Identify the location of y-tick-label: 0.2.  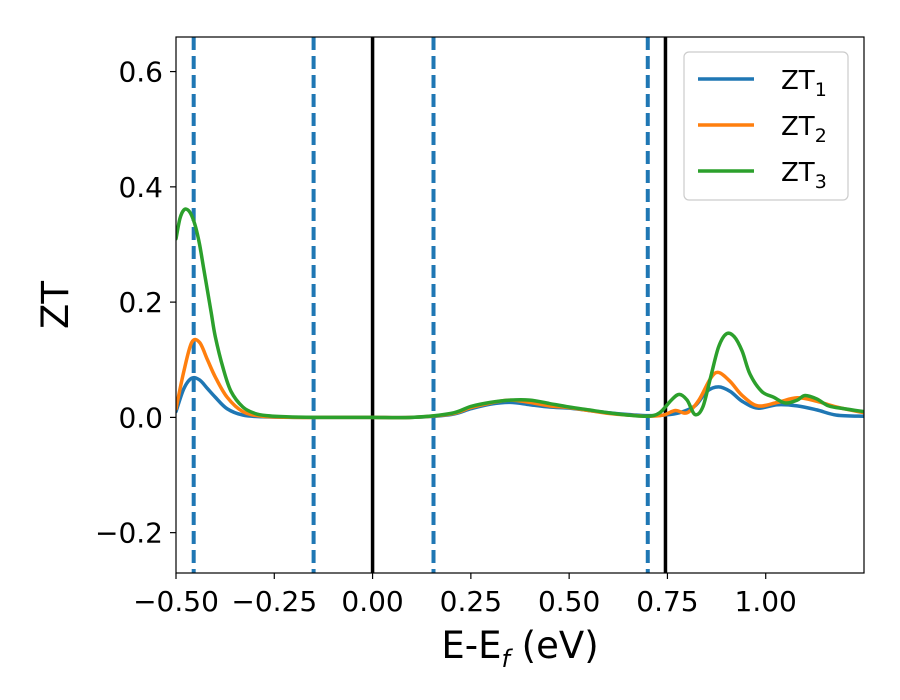
(140, 302).